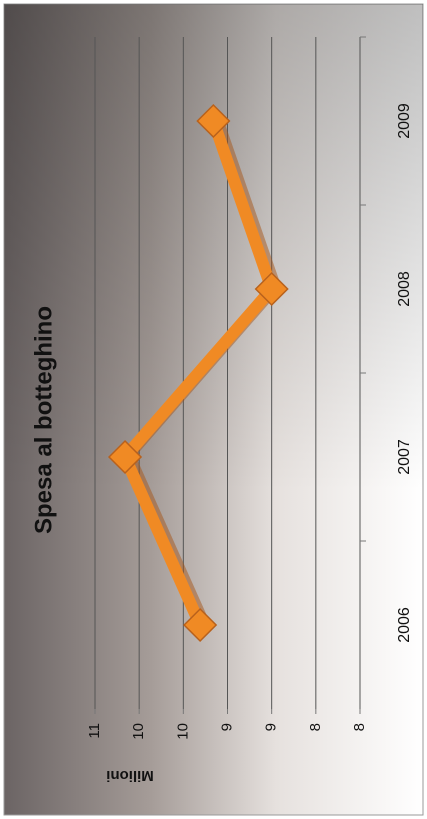 This screenshot has width=427, height=819. What do you see at coordinates (404, 121) in the screenshot?
I see `x-tick-label: 2009` at bounding box center [404, 121].